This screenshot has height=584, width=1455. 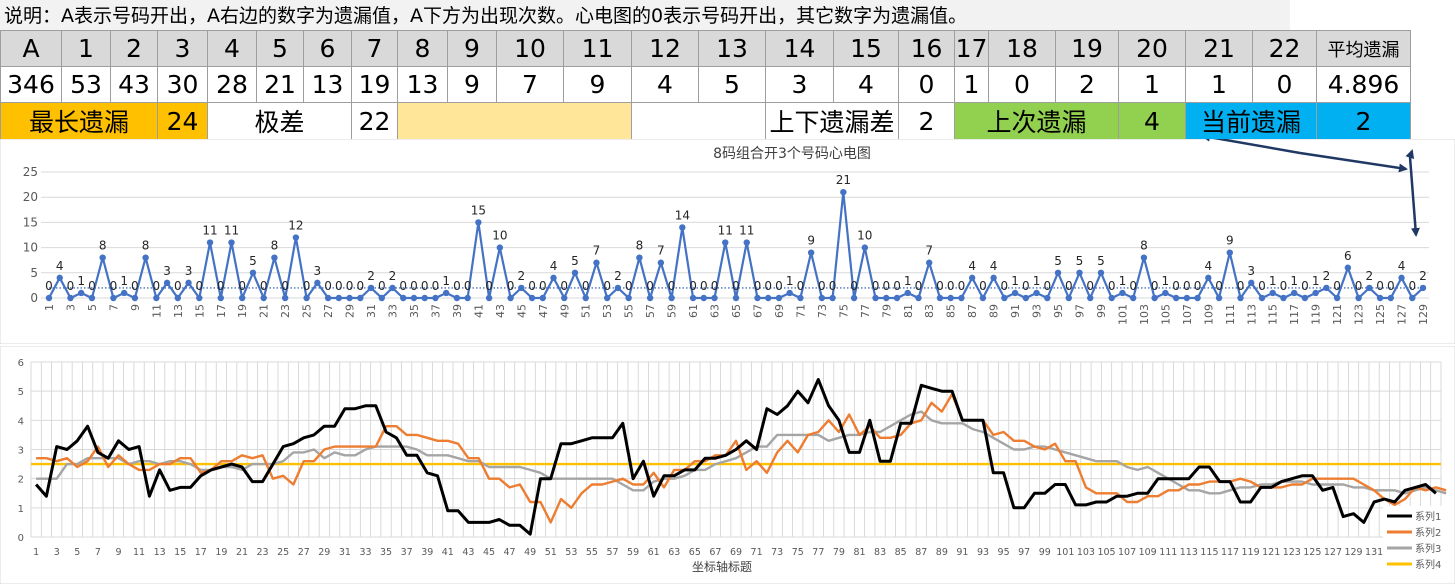 What do you see at coordinates (672, 311) in the screenshot?
I see `x-tick-label: 59` at bounding box center [672, 311].